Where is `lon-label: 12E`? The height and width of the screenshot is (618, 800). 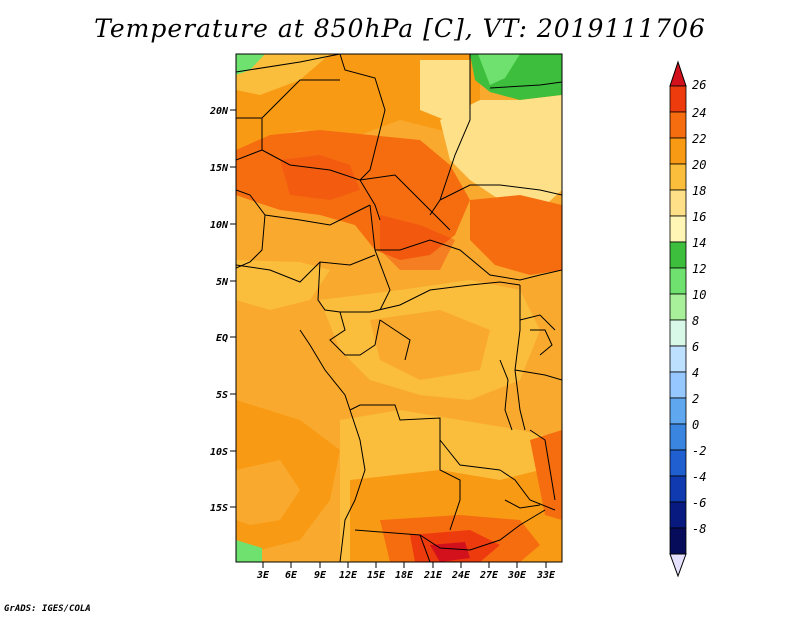
lon-label: 12E is located at coordinates (348, 575).